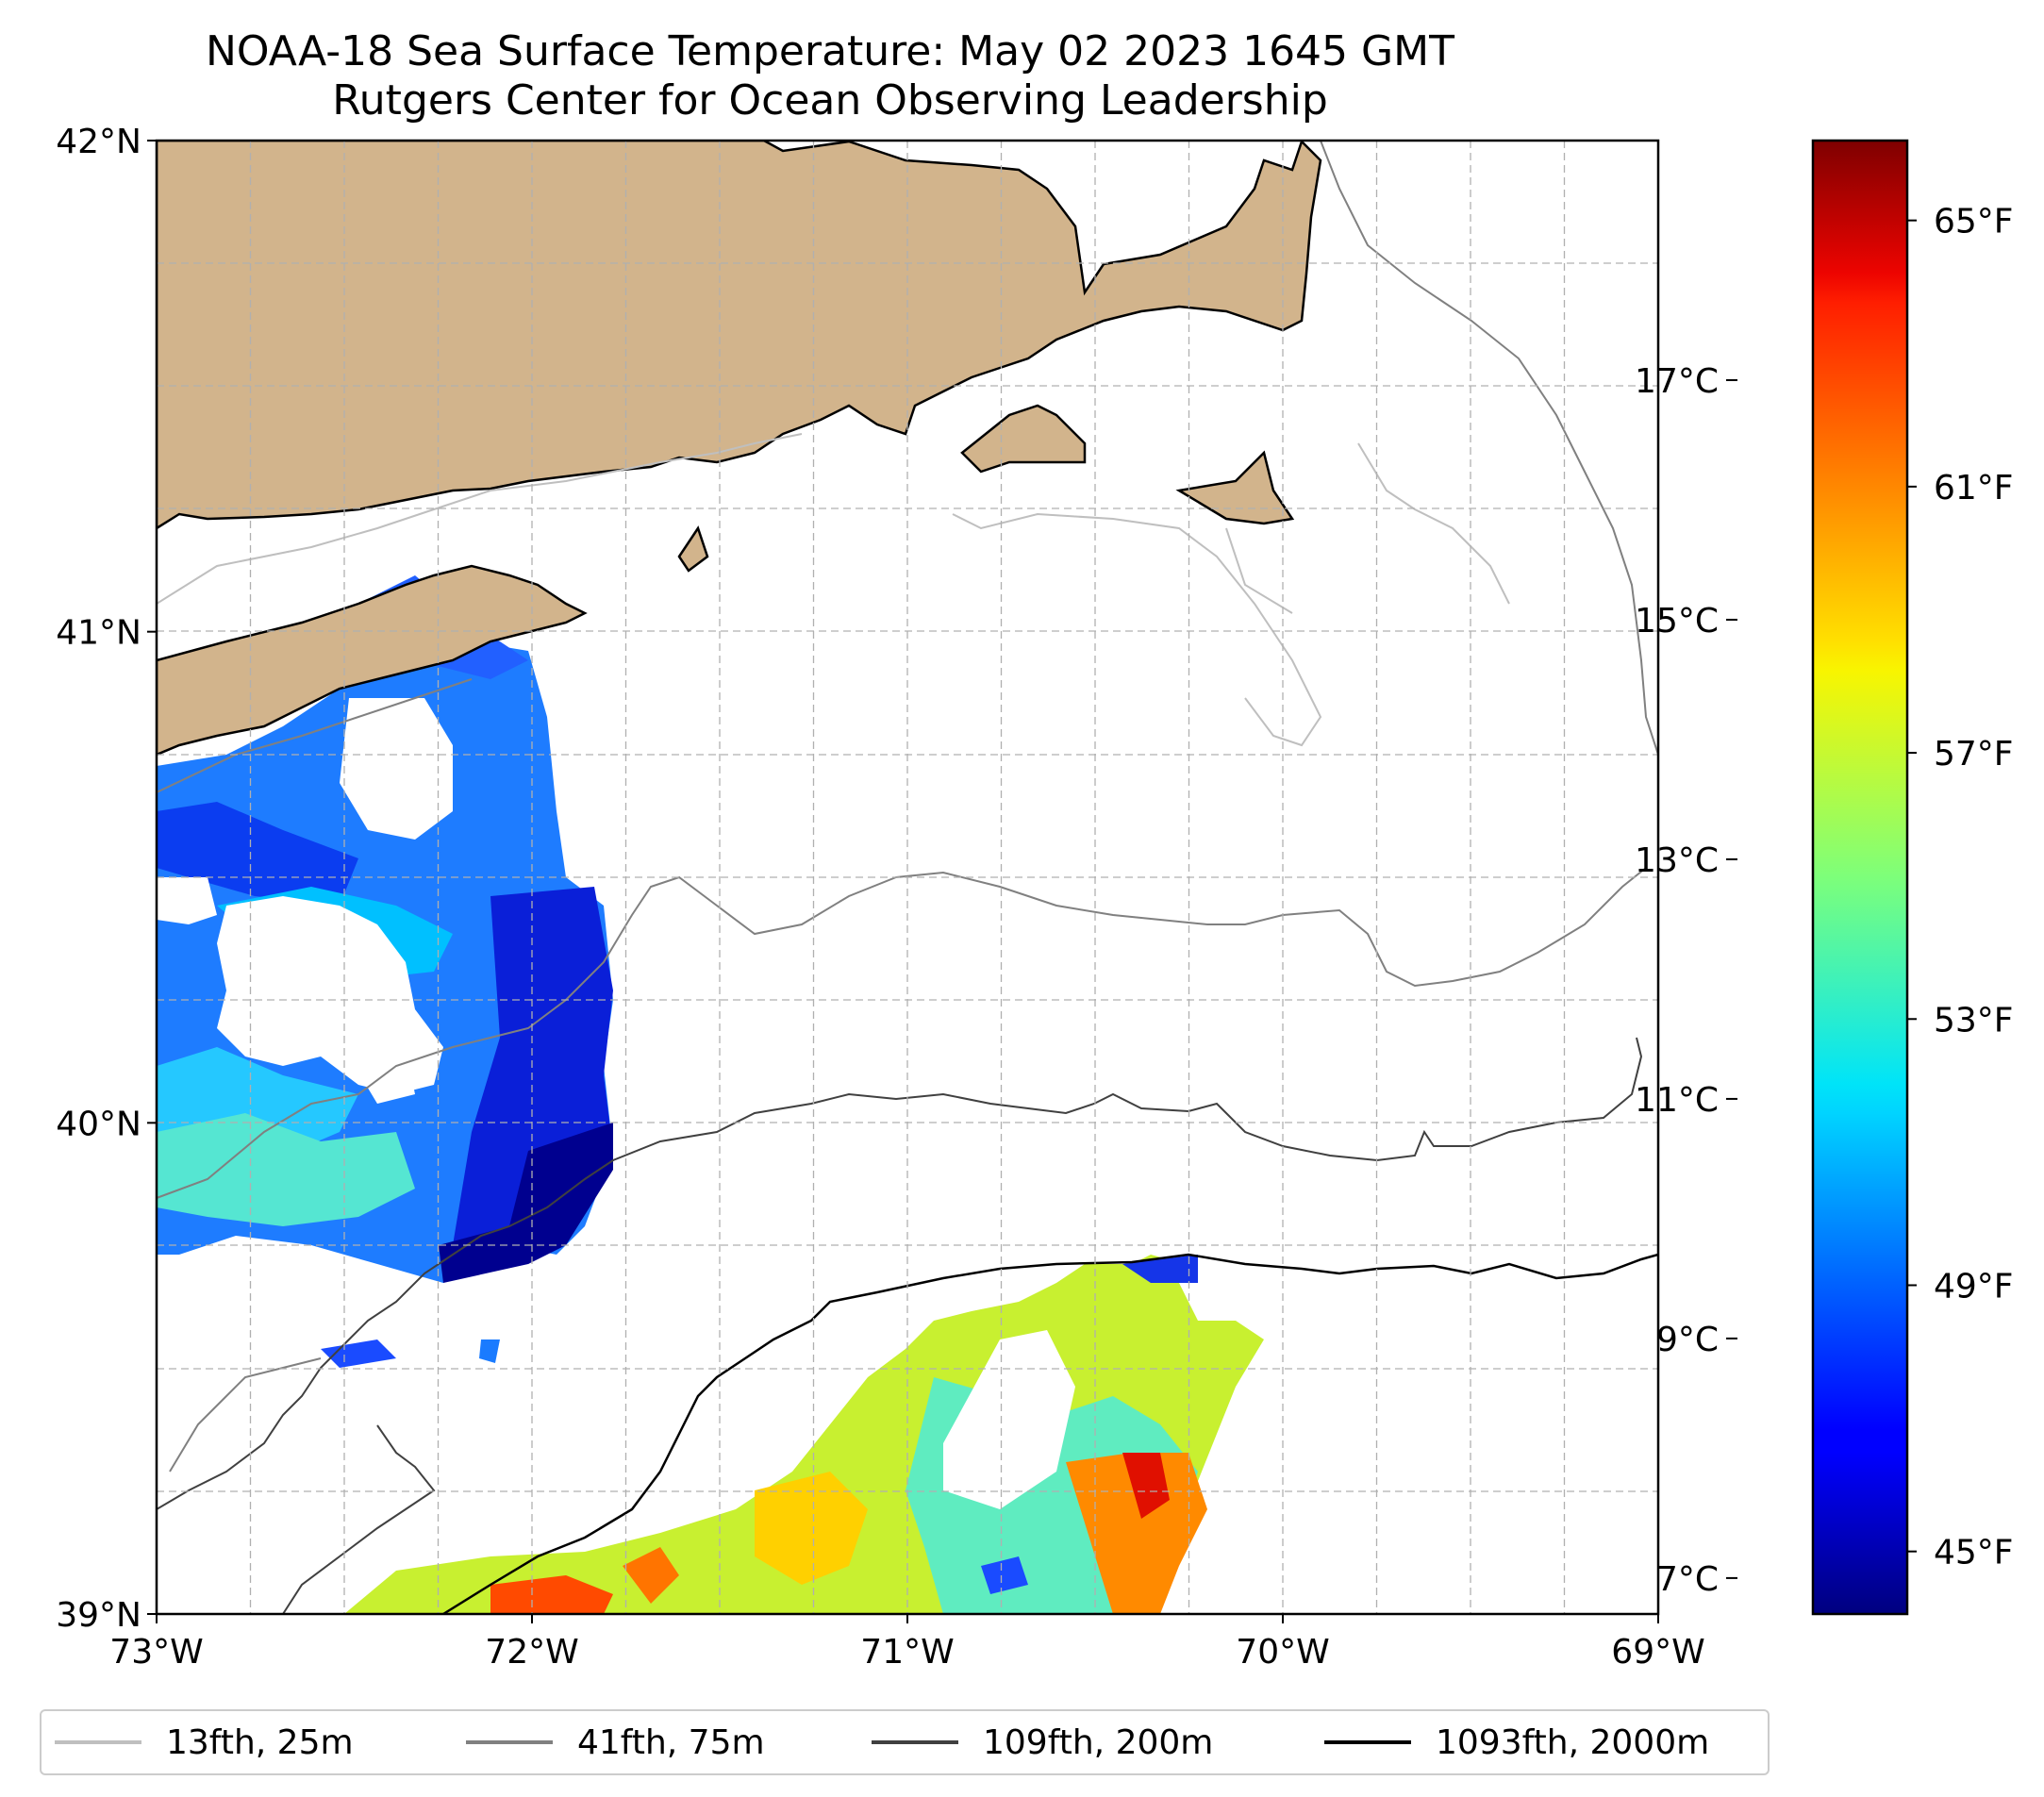  Describe the element at coordinates (1686, 980) in the screenshot. I see `colorbar-celsius-ticks: 7°C 9°C 11°C 13°C 15°C 17°C` at that location.